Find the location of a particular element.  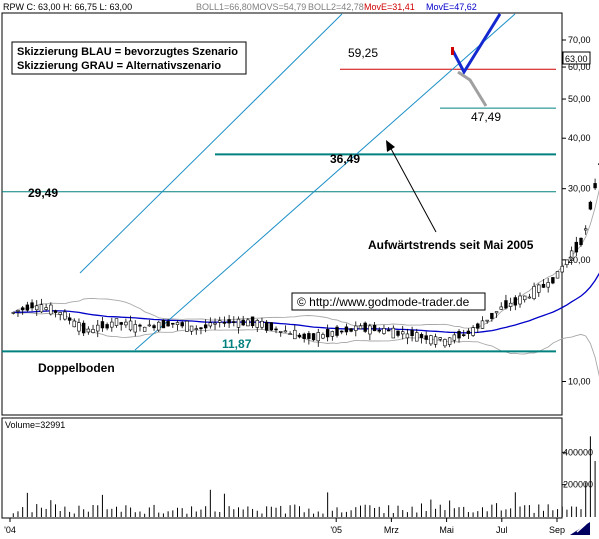

price-tick-label: 40,00 is located at coordinates (579, 138).